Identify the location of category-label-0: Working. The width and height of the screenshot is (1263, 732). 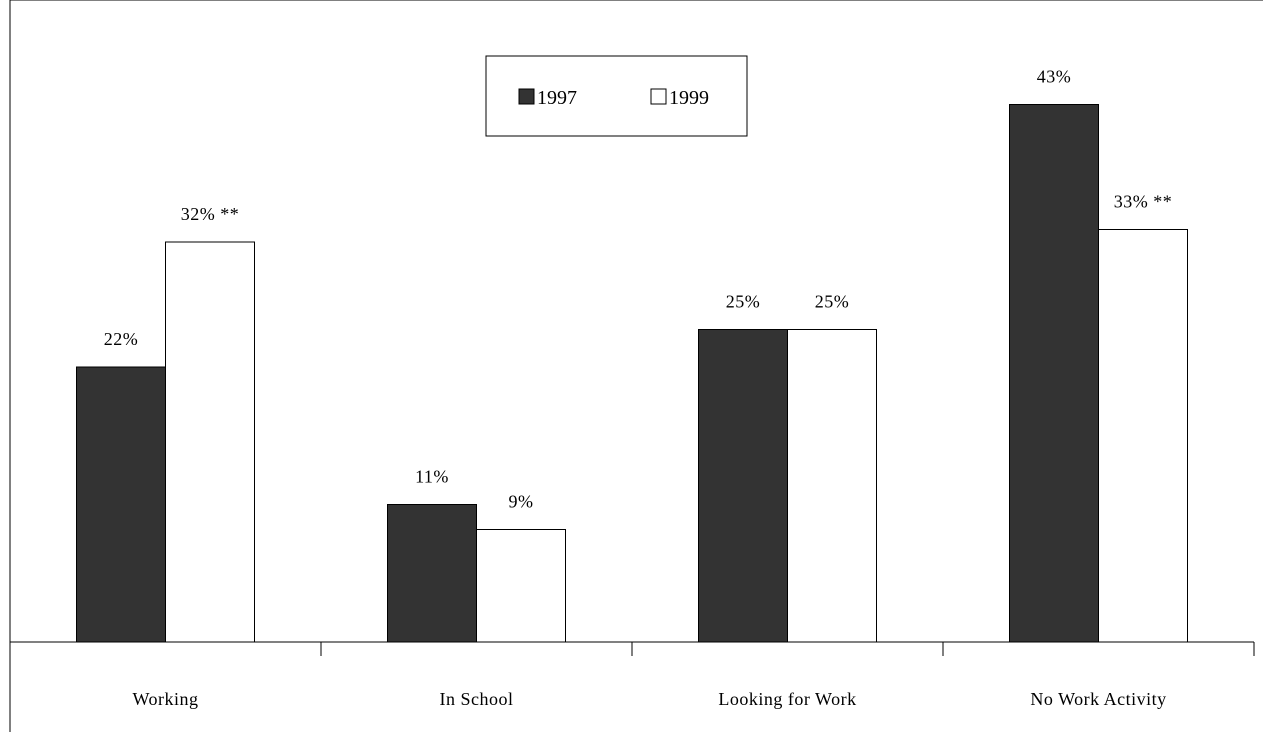
(165, 699).